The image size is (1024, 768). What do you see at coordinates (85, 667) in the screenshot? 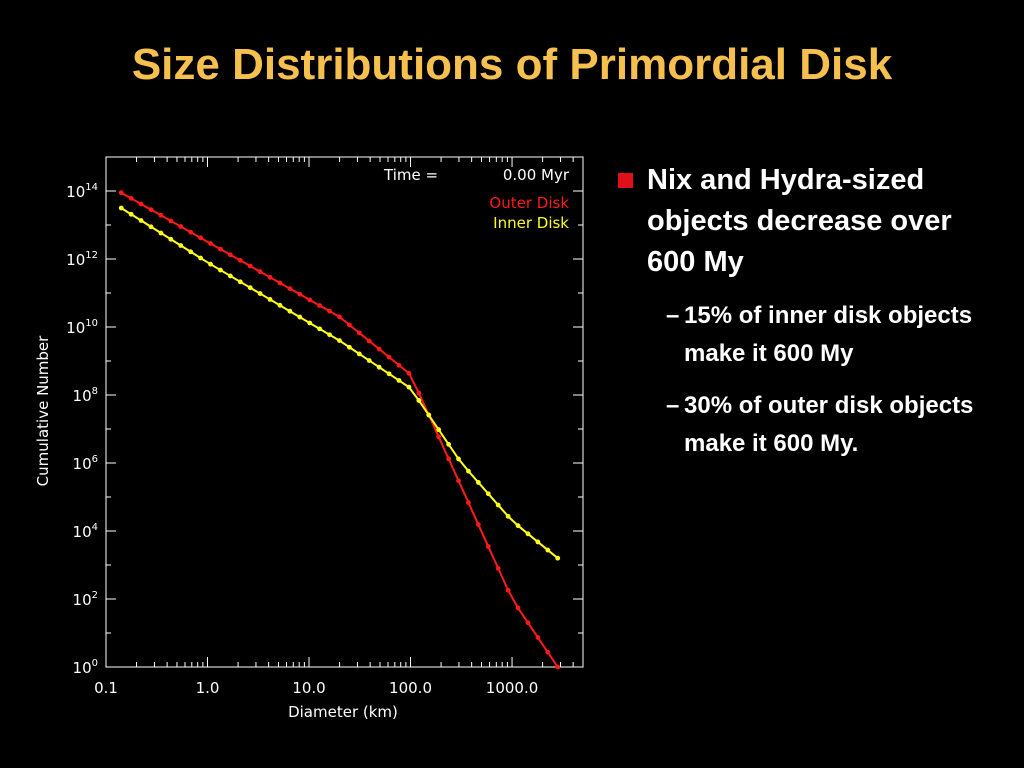
I see `y-tick-label: 10⁰` at bounding box center [85, 667].